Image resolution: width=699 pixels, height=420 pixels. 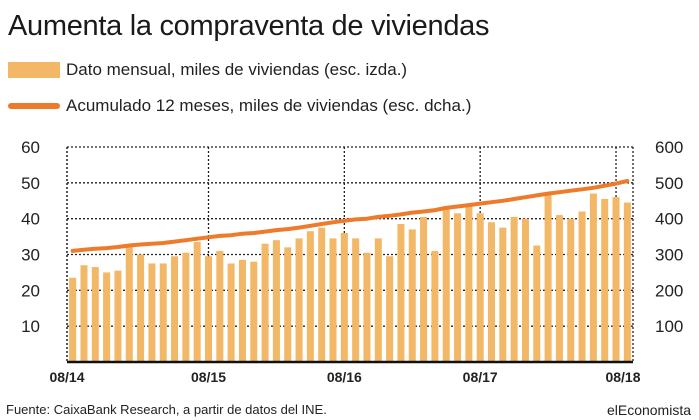 What do you see at coordinates (669, 183) in the screenshot?
I see `y-right-tick-label: 500` at bounding box center [669, 183].